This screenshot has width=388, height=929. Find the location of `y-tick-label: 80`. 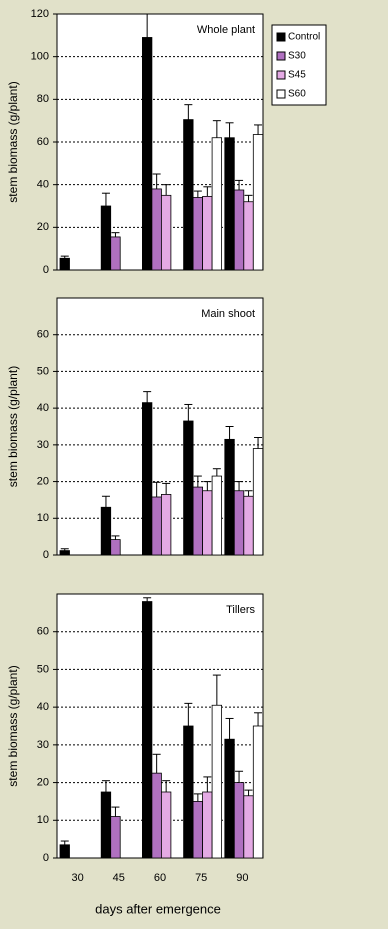

y-tick-label: 80 is located at coordinates (43, 99).